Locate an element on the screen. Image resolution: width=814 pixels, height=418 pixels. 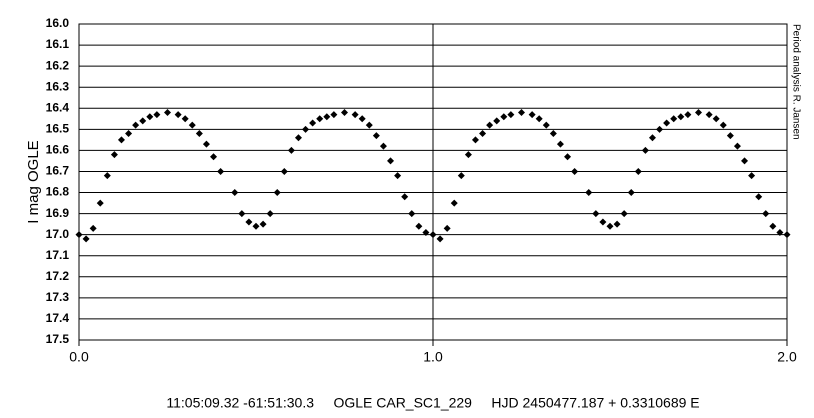
y-tick-label: 16.2 is located at coordinates (58, 65).